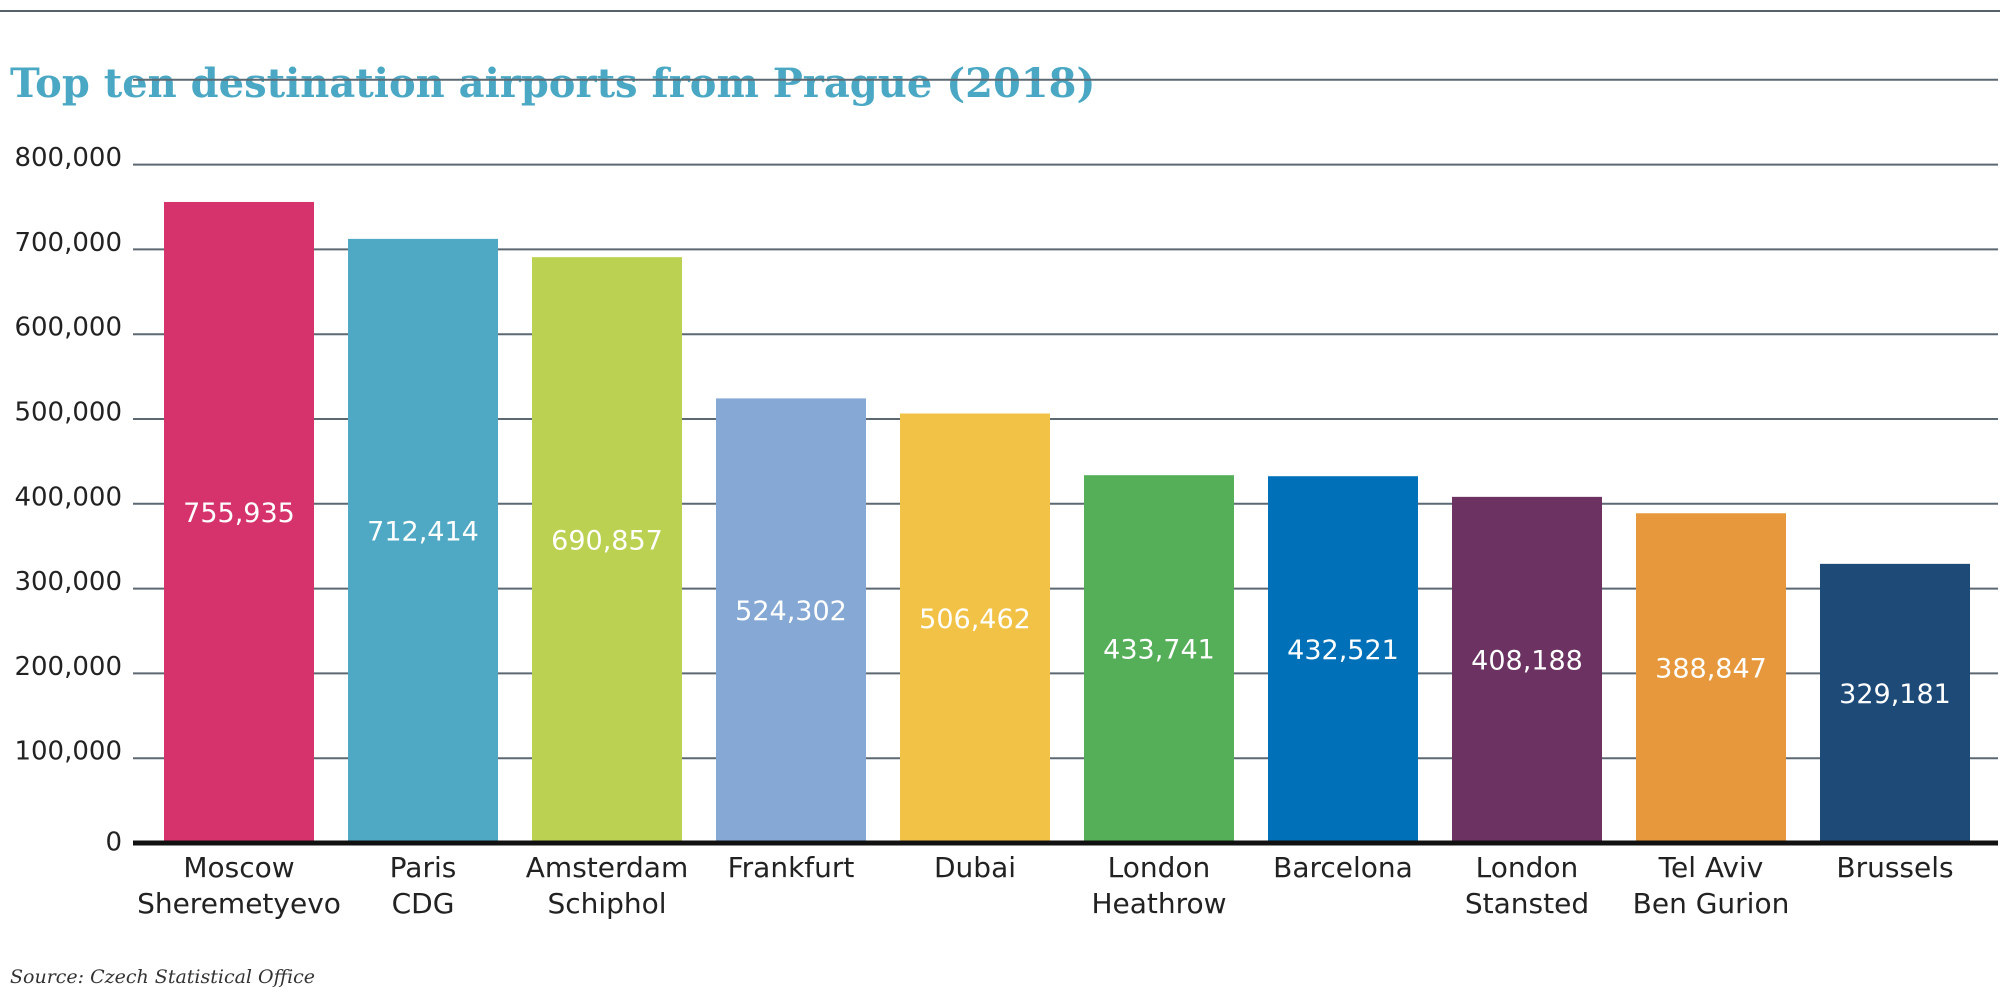  What do you see at coordinates (239, 903) in the screenshot?
I see `x-category-label-line: Sheremetyevo` at bounding box center [239, 903].